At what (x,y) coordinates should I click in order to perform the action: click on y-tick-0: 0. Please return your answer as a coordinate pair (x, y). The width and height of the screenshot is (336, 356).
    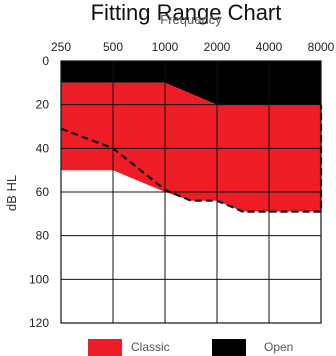
    Looking at the image, I should click on (45, 61).